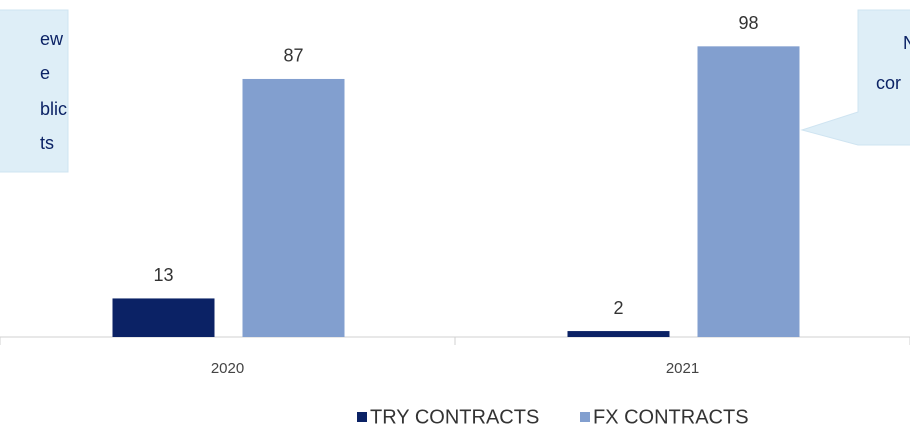  Describe the element at coordinates (163, 275) in the screenshot. I see `value-label: 13` at that location.